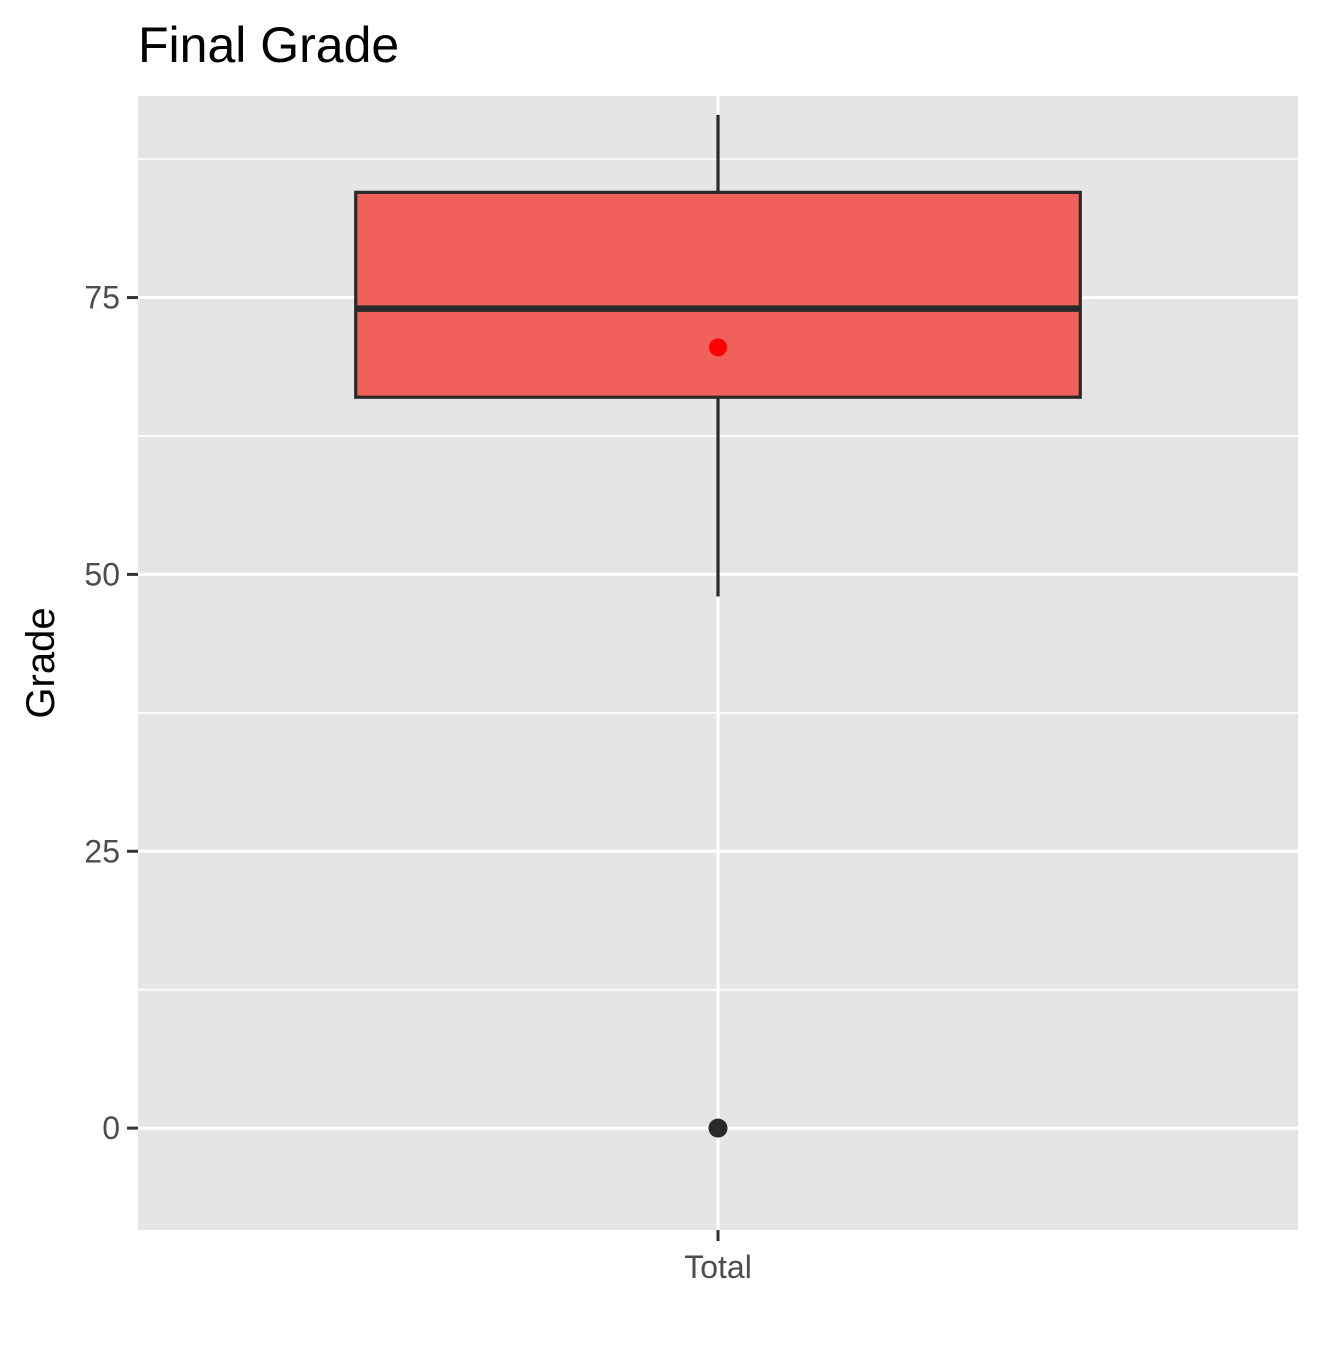 This screenshot has width=1320, height=1362. I want to click on box-iqr, so click(718, 294).